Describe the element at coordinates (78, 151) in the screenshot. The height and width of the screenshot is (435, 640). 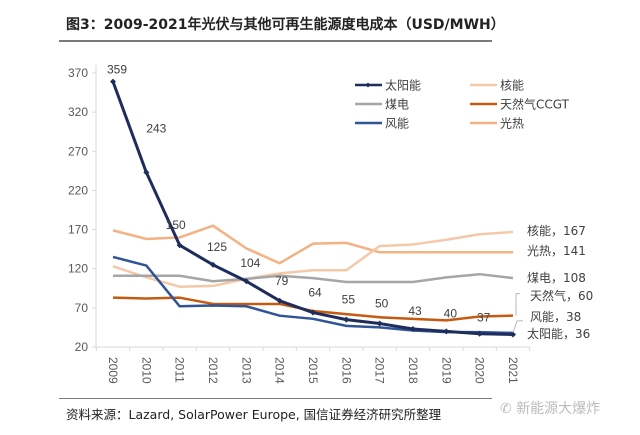
I see `y-tick-label: 270` at that location.